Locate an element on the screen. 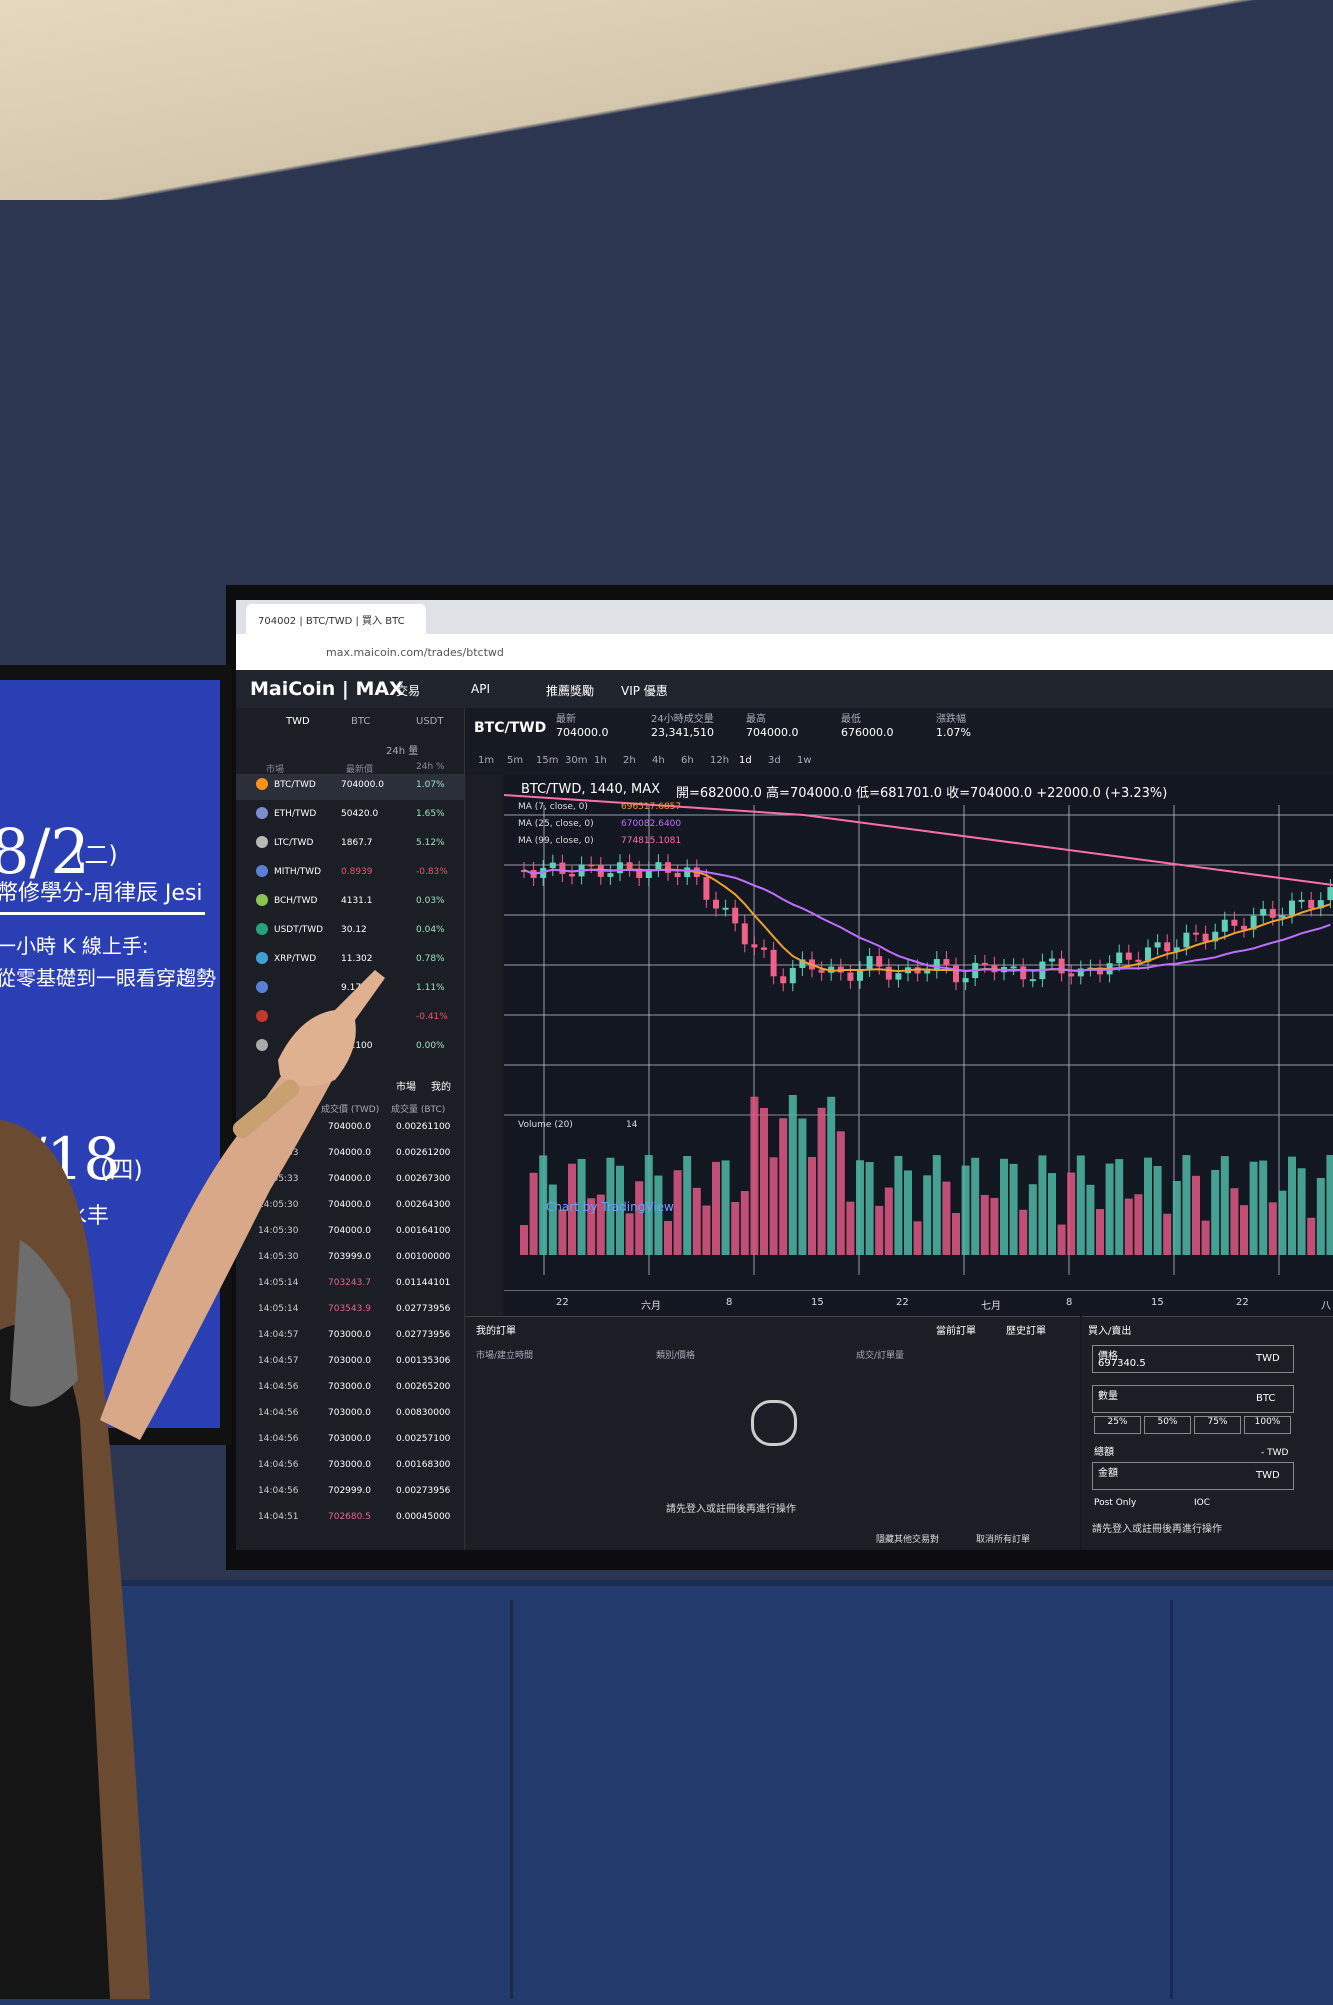  ceiling is located at coordinates (666, 100).